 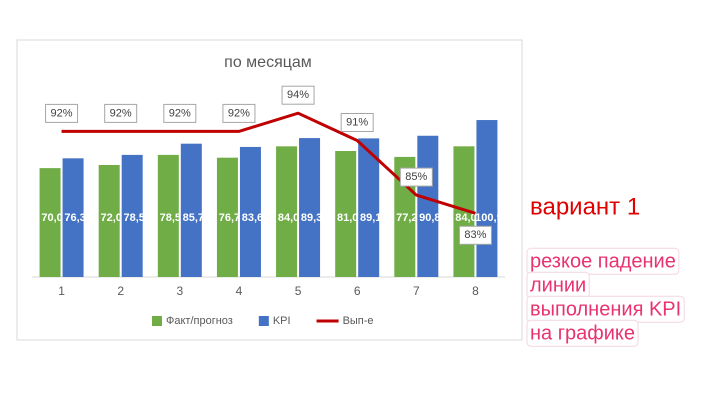 What do you see at coordinates (357, 291) in the screenshot?
I see `x-tick-label: 6` at bounding box center [357, 291].